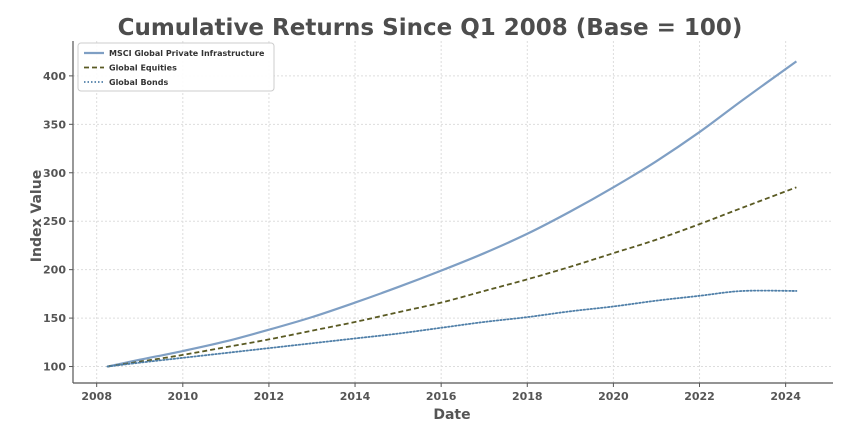  I want to click on x-tick-label: 2010, so click(182, 396).